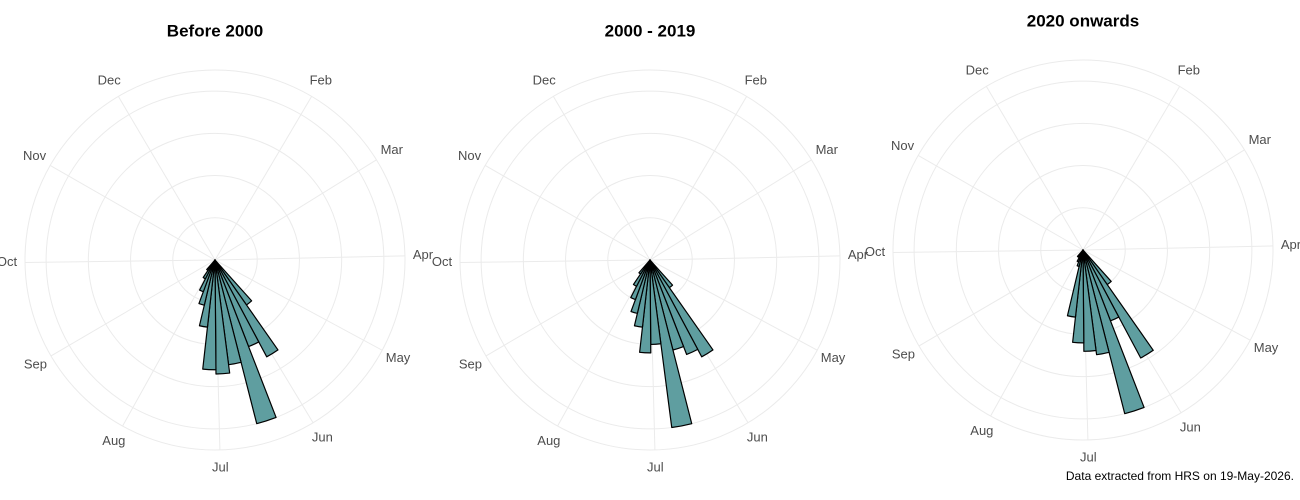 This screenshot has width=1300, height=500. I want to click on chart-title: 2020 onwards, so click(1083, 20).